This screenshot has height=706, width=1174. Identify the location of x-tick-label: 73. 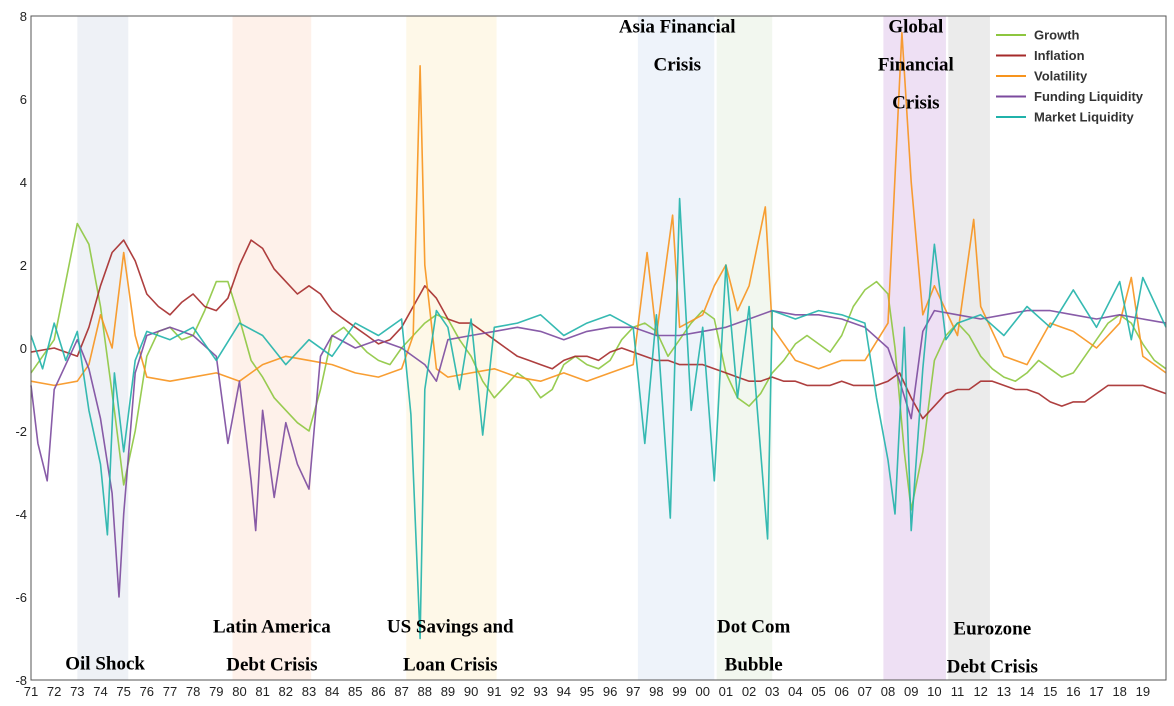
(77, 691).